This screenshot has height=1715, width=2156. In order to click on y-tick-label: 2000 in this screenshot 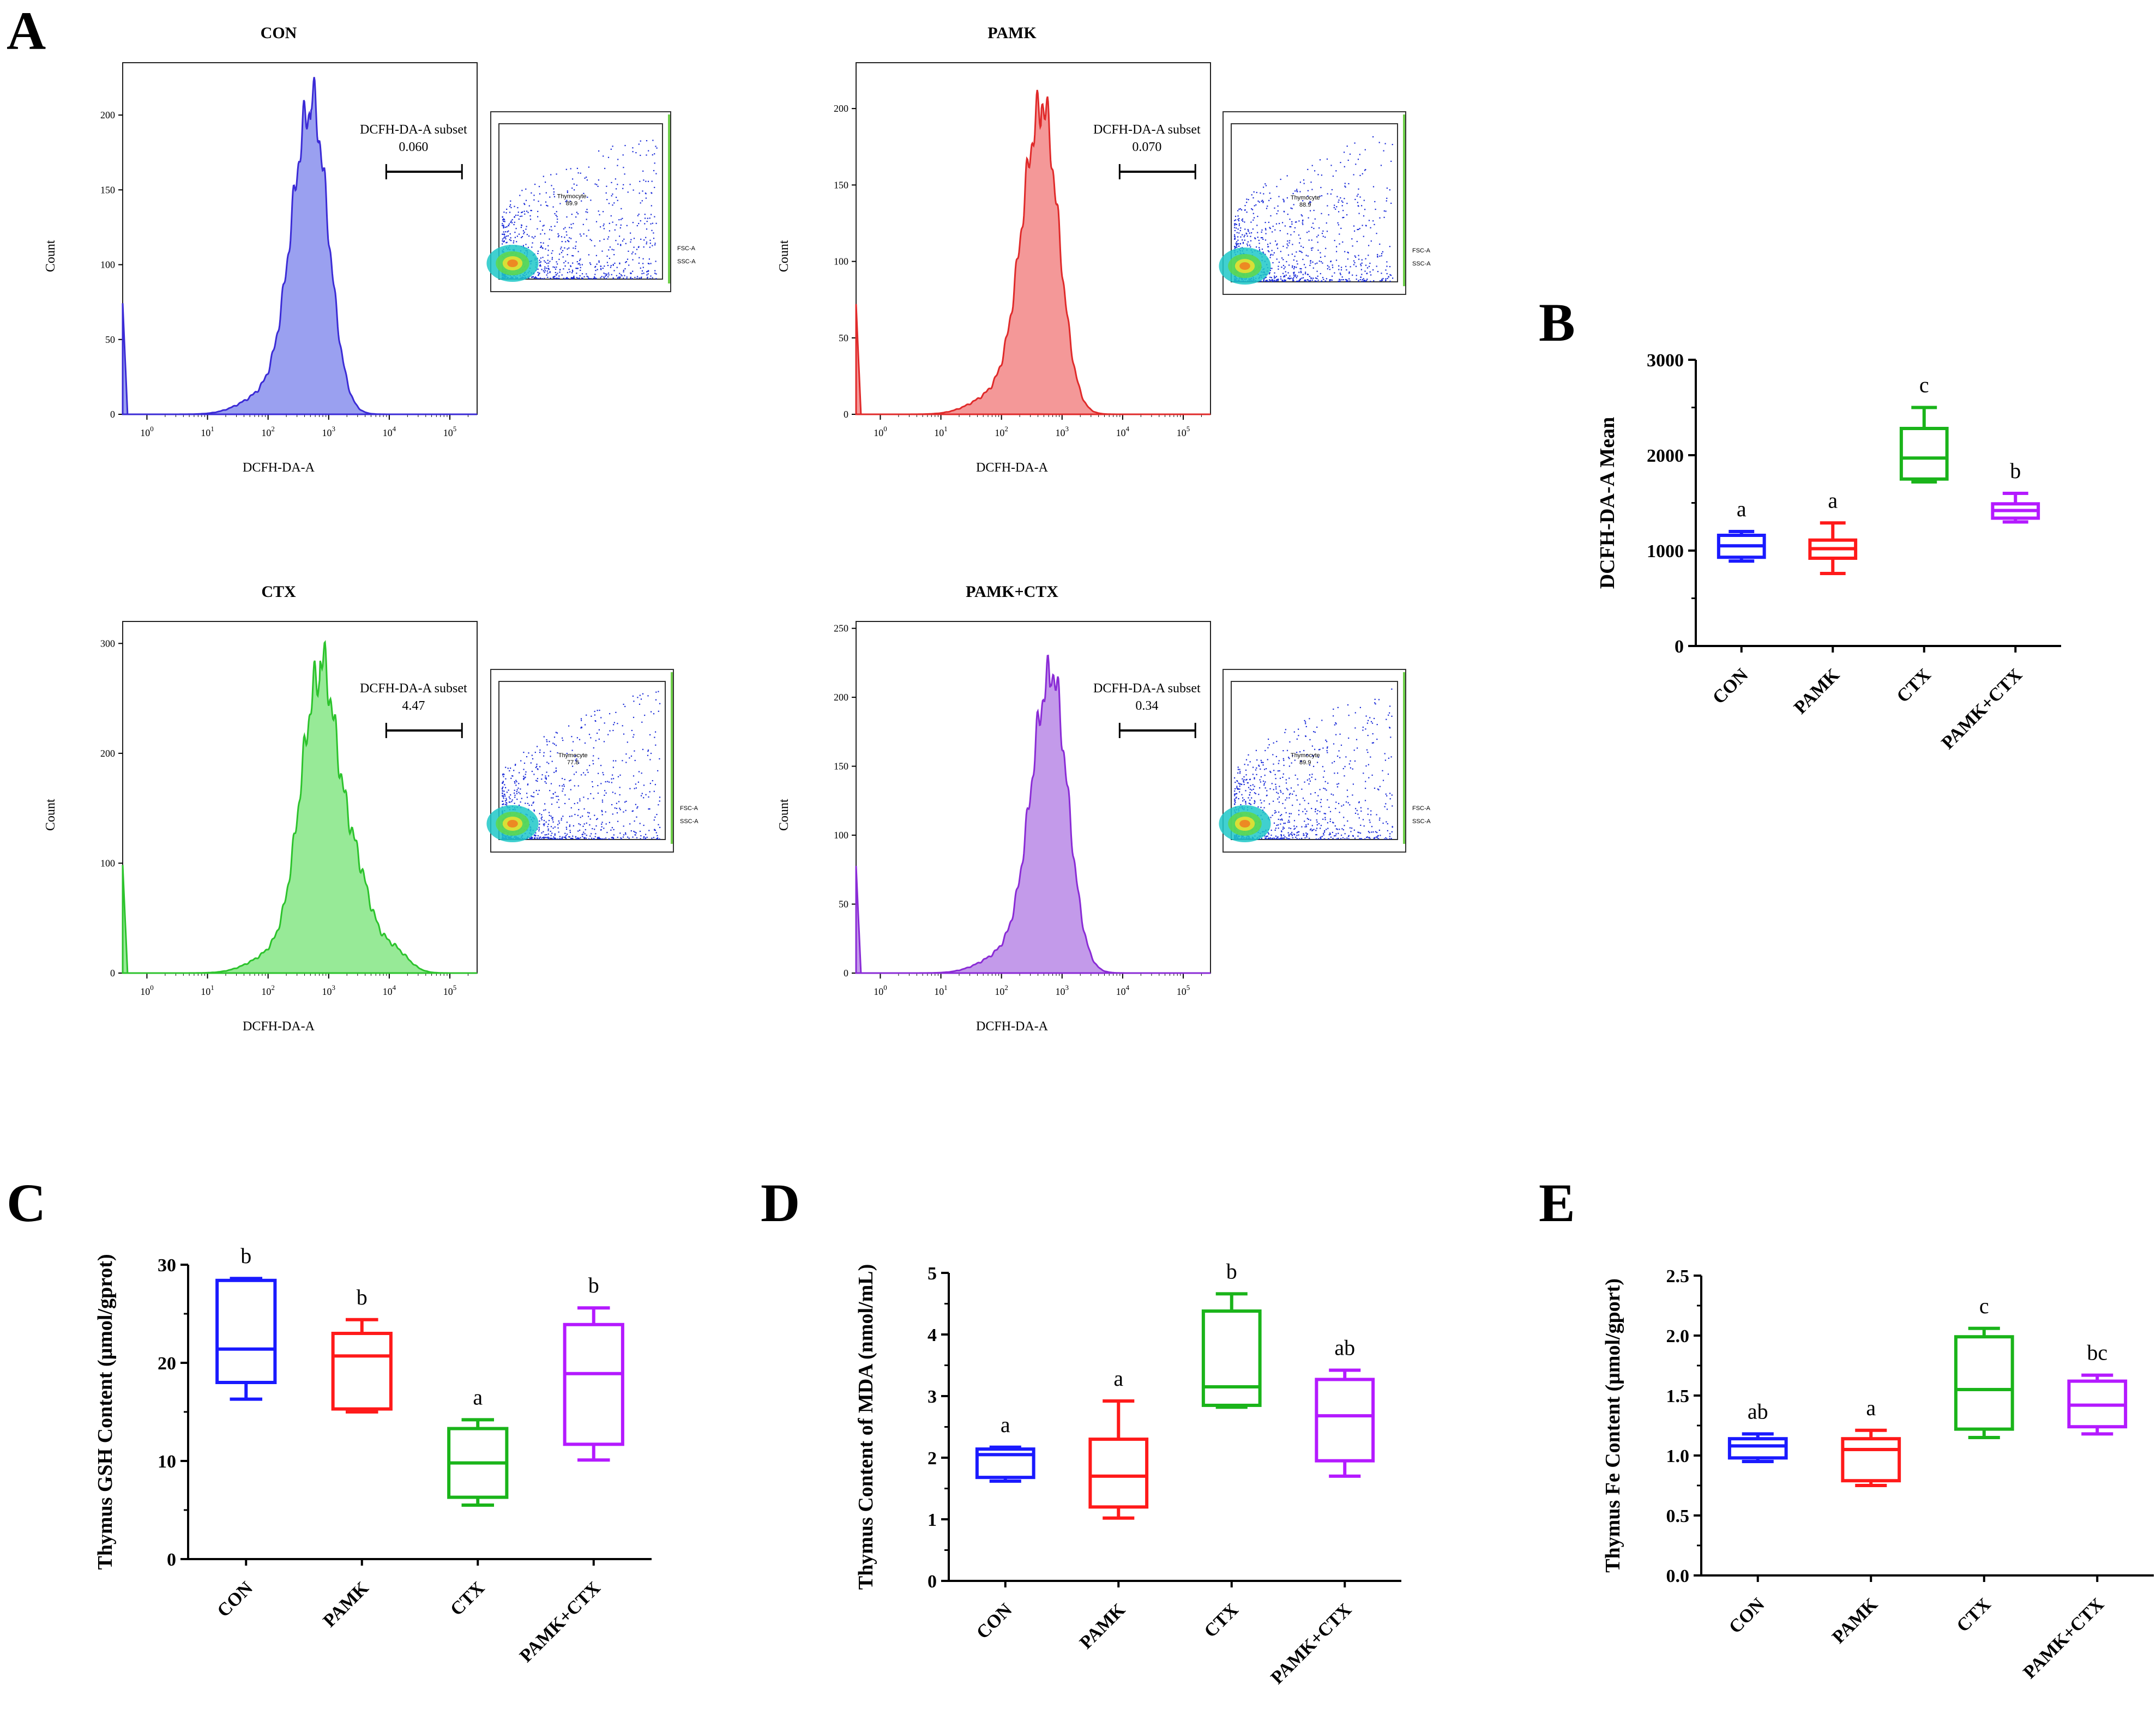, I will do `click(1665, 456)`.